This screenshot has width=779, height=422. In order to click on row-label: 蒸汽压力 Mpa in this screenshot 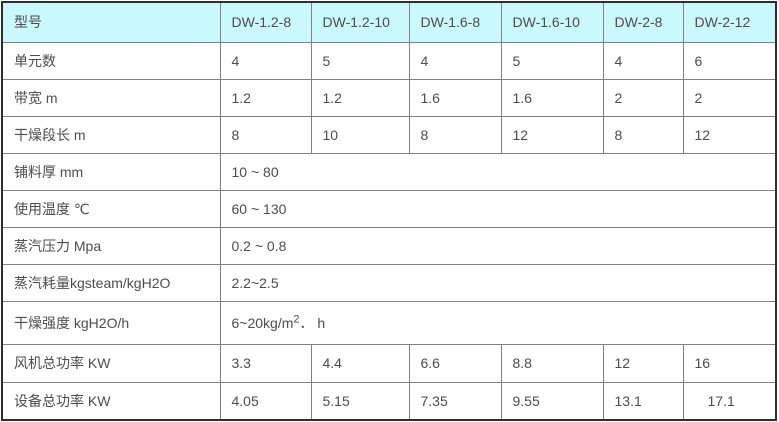, I will do `click(111, 245)`.